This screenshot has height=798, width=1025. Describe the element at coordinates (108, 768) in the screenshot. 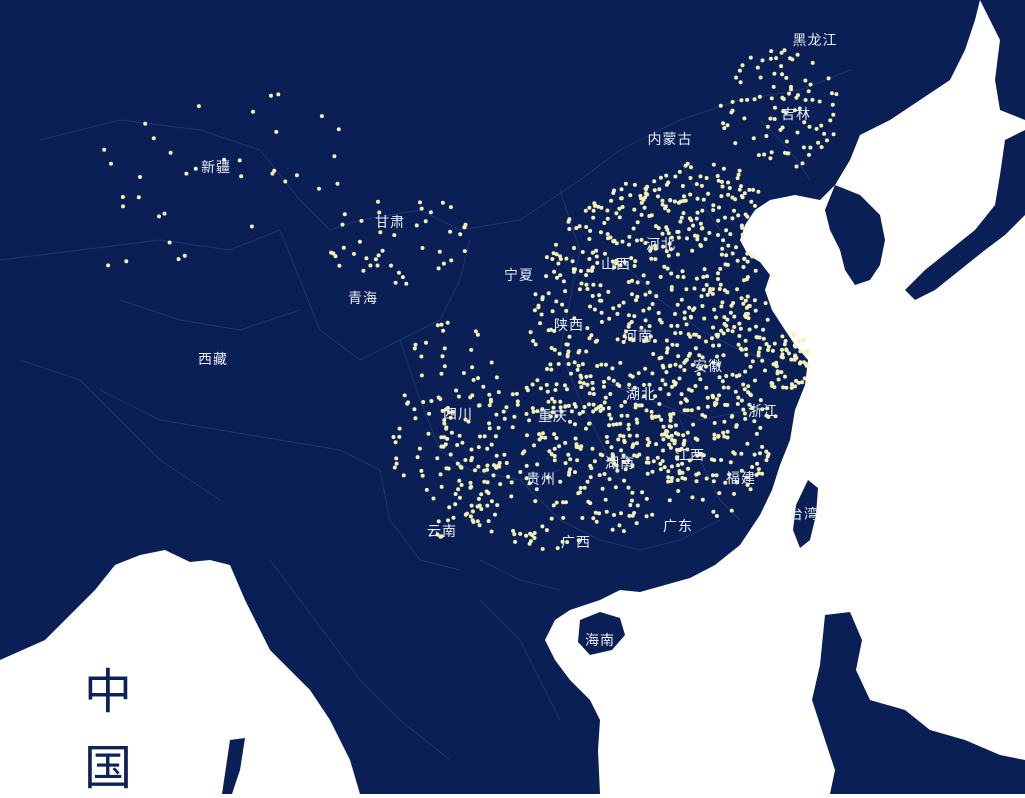

I see `title-char-guo: 国` at that location.